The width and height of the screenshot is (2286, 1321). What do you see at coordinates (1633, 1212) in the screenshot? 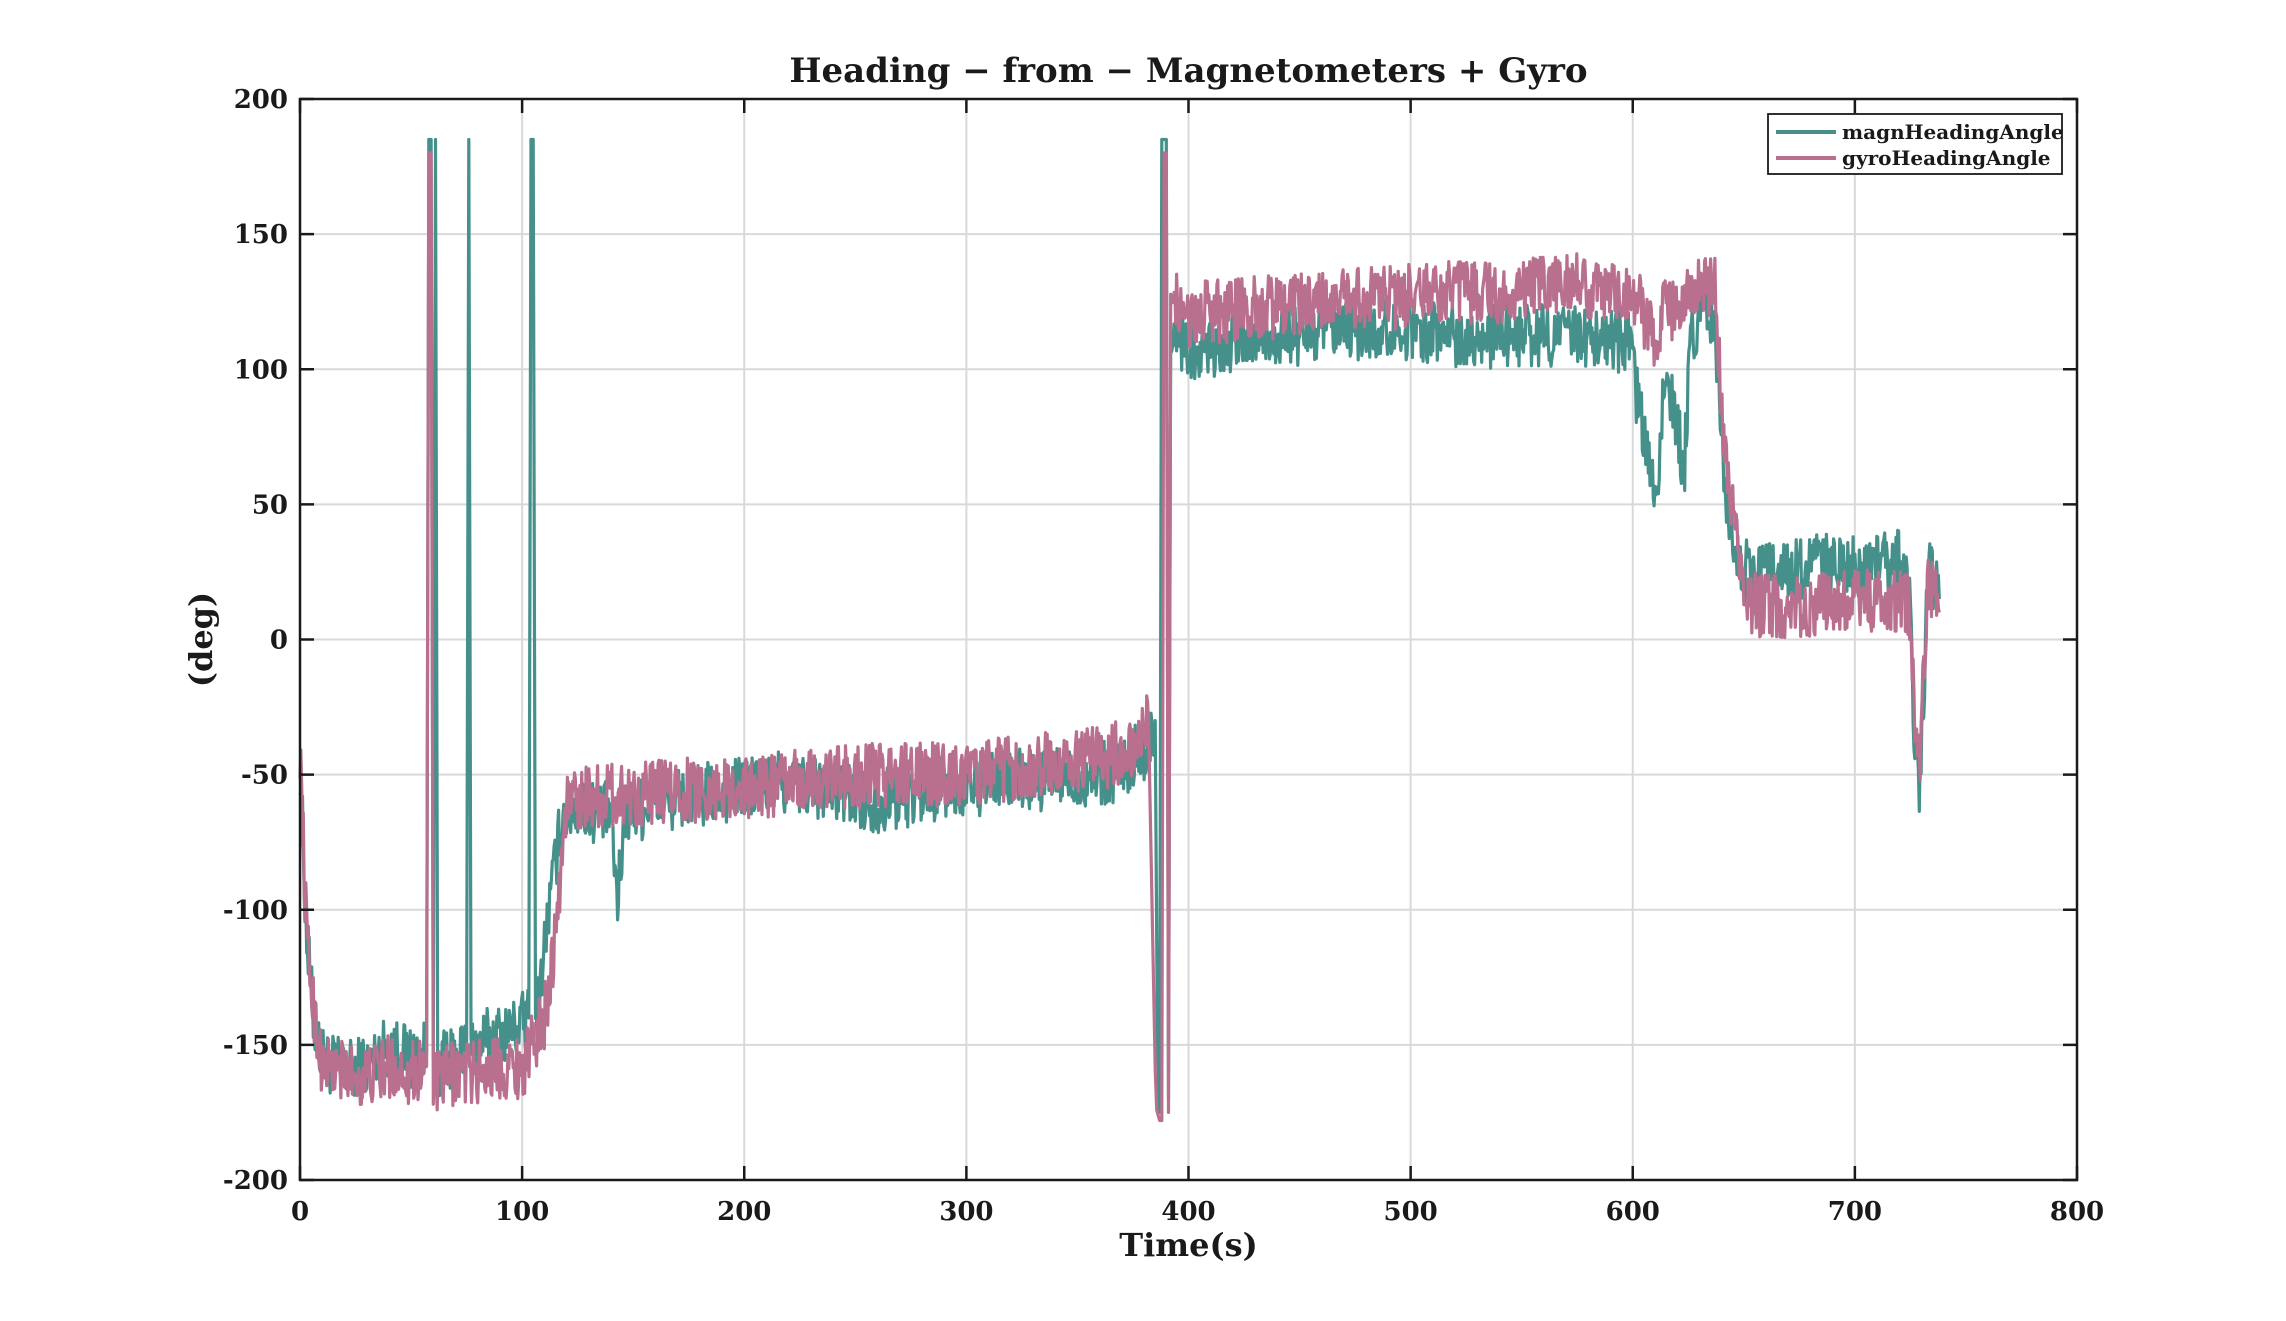
I see `x-tick-label: 600` at bounding box center [1633, 1212].